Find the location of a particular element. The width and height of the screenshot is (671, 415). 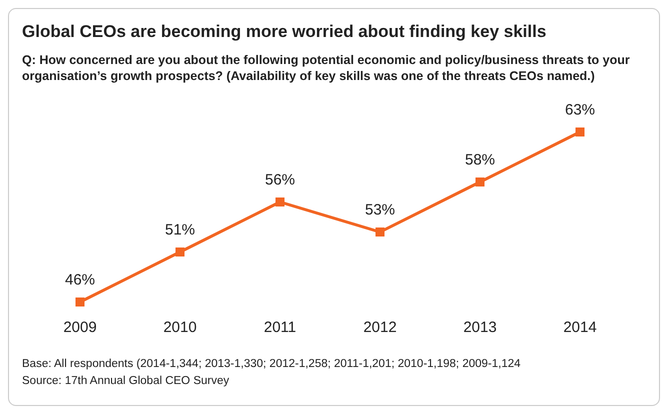

chart-title: Global CEOs are becoming more worried about finding key skills is located at coordinates (284, 32).